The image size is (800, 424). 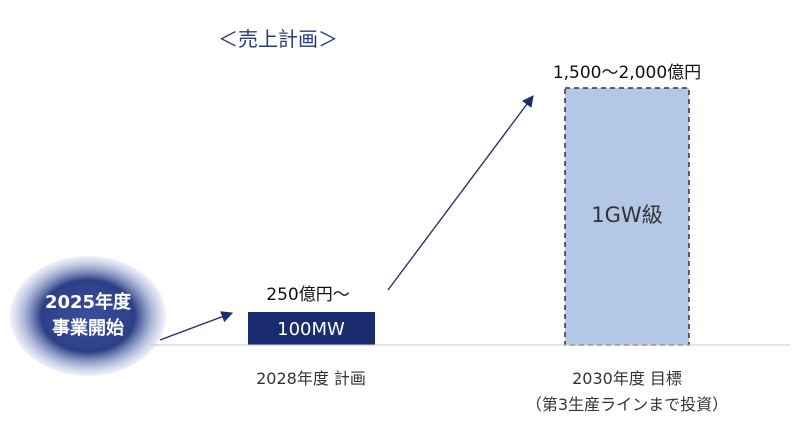 I want to click on bar-2030-target, so click(x=627, y=216).